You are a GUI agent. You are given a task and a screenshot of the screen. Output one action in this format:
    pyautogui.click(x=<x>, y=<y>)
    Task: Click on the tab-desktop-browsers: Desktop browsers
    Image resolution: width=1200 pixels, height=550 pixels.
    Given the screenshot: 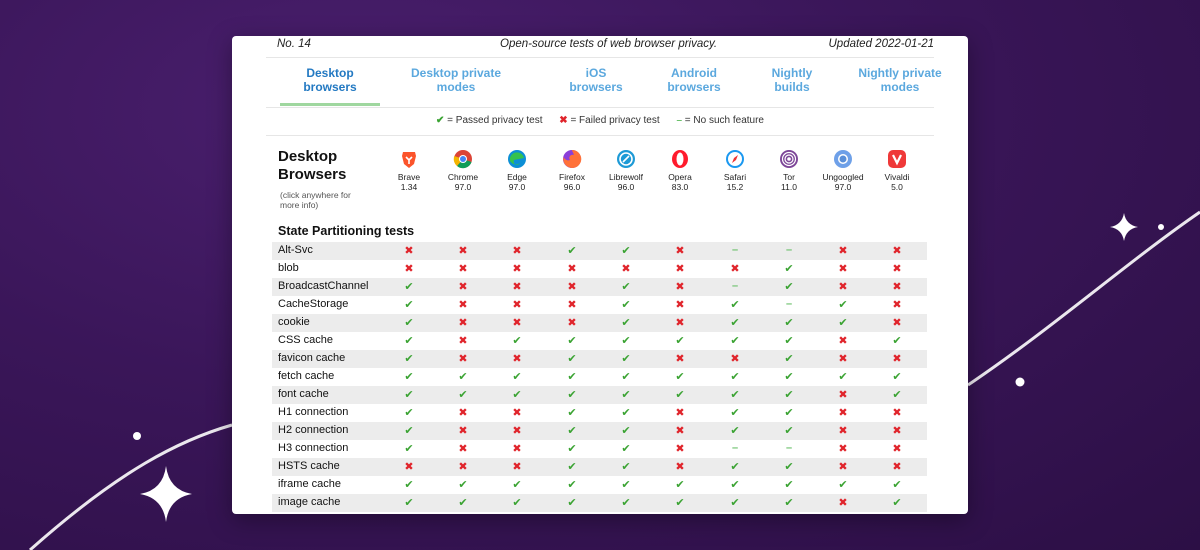 What is the action you would take?
    pyautogui.click(x=330, y=86)
    